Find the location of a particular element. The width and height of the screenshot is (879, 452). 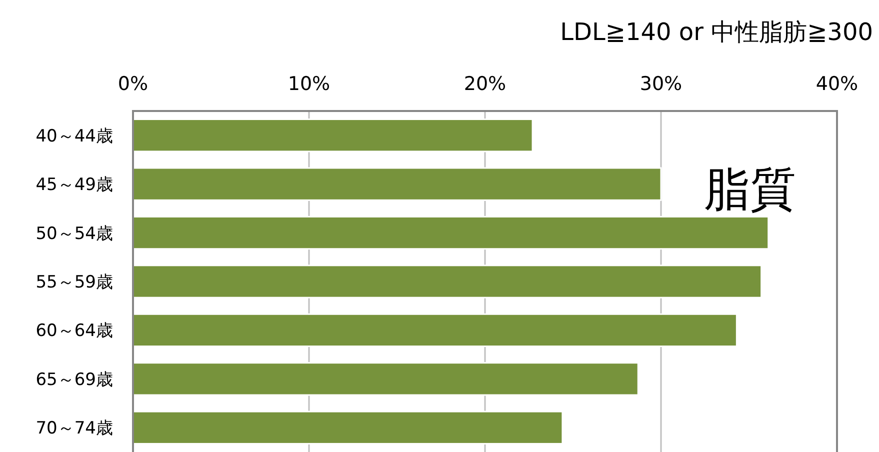

x-tick-label: 20% is located at coordinates (485, 84).